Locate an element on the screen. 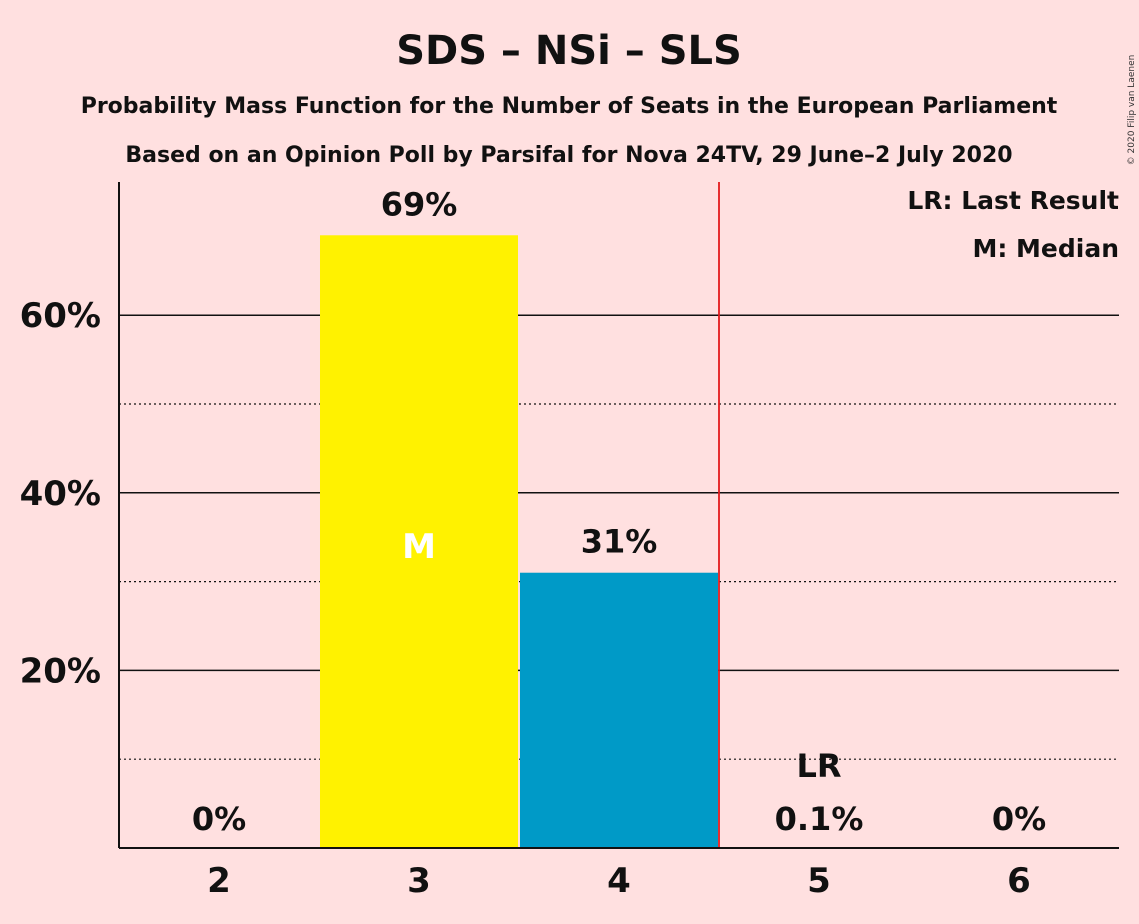 Image resolution: width=1139 pixels, height=924 pixels. last-result-marker: LR is located at coordinates (818, 766).